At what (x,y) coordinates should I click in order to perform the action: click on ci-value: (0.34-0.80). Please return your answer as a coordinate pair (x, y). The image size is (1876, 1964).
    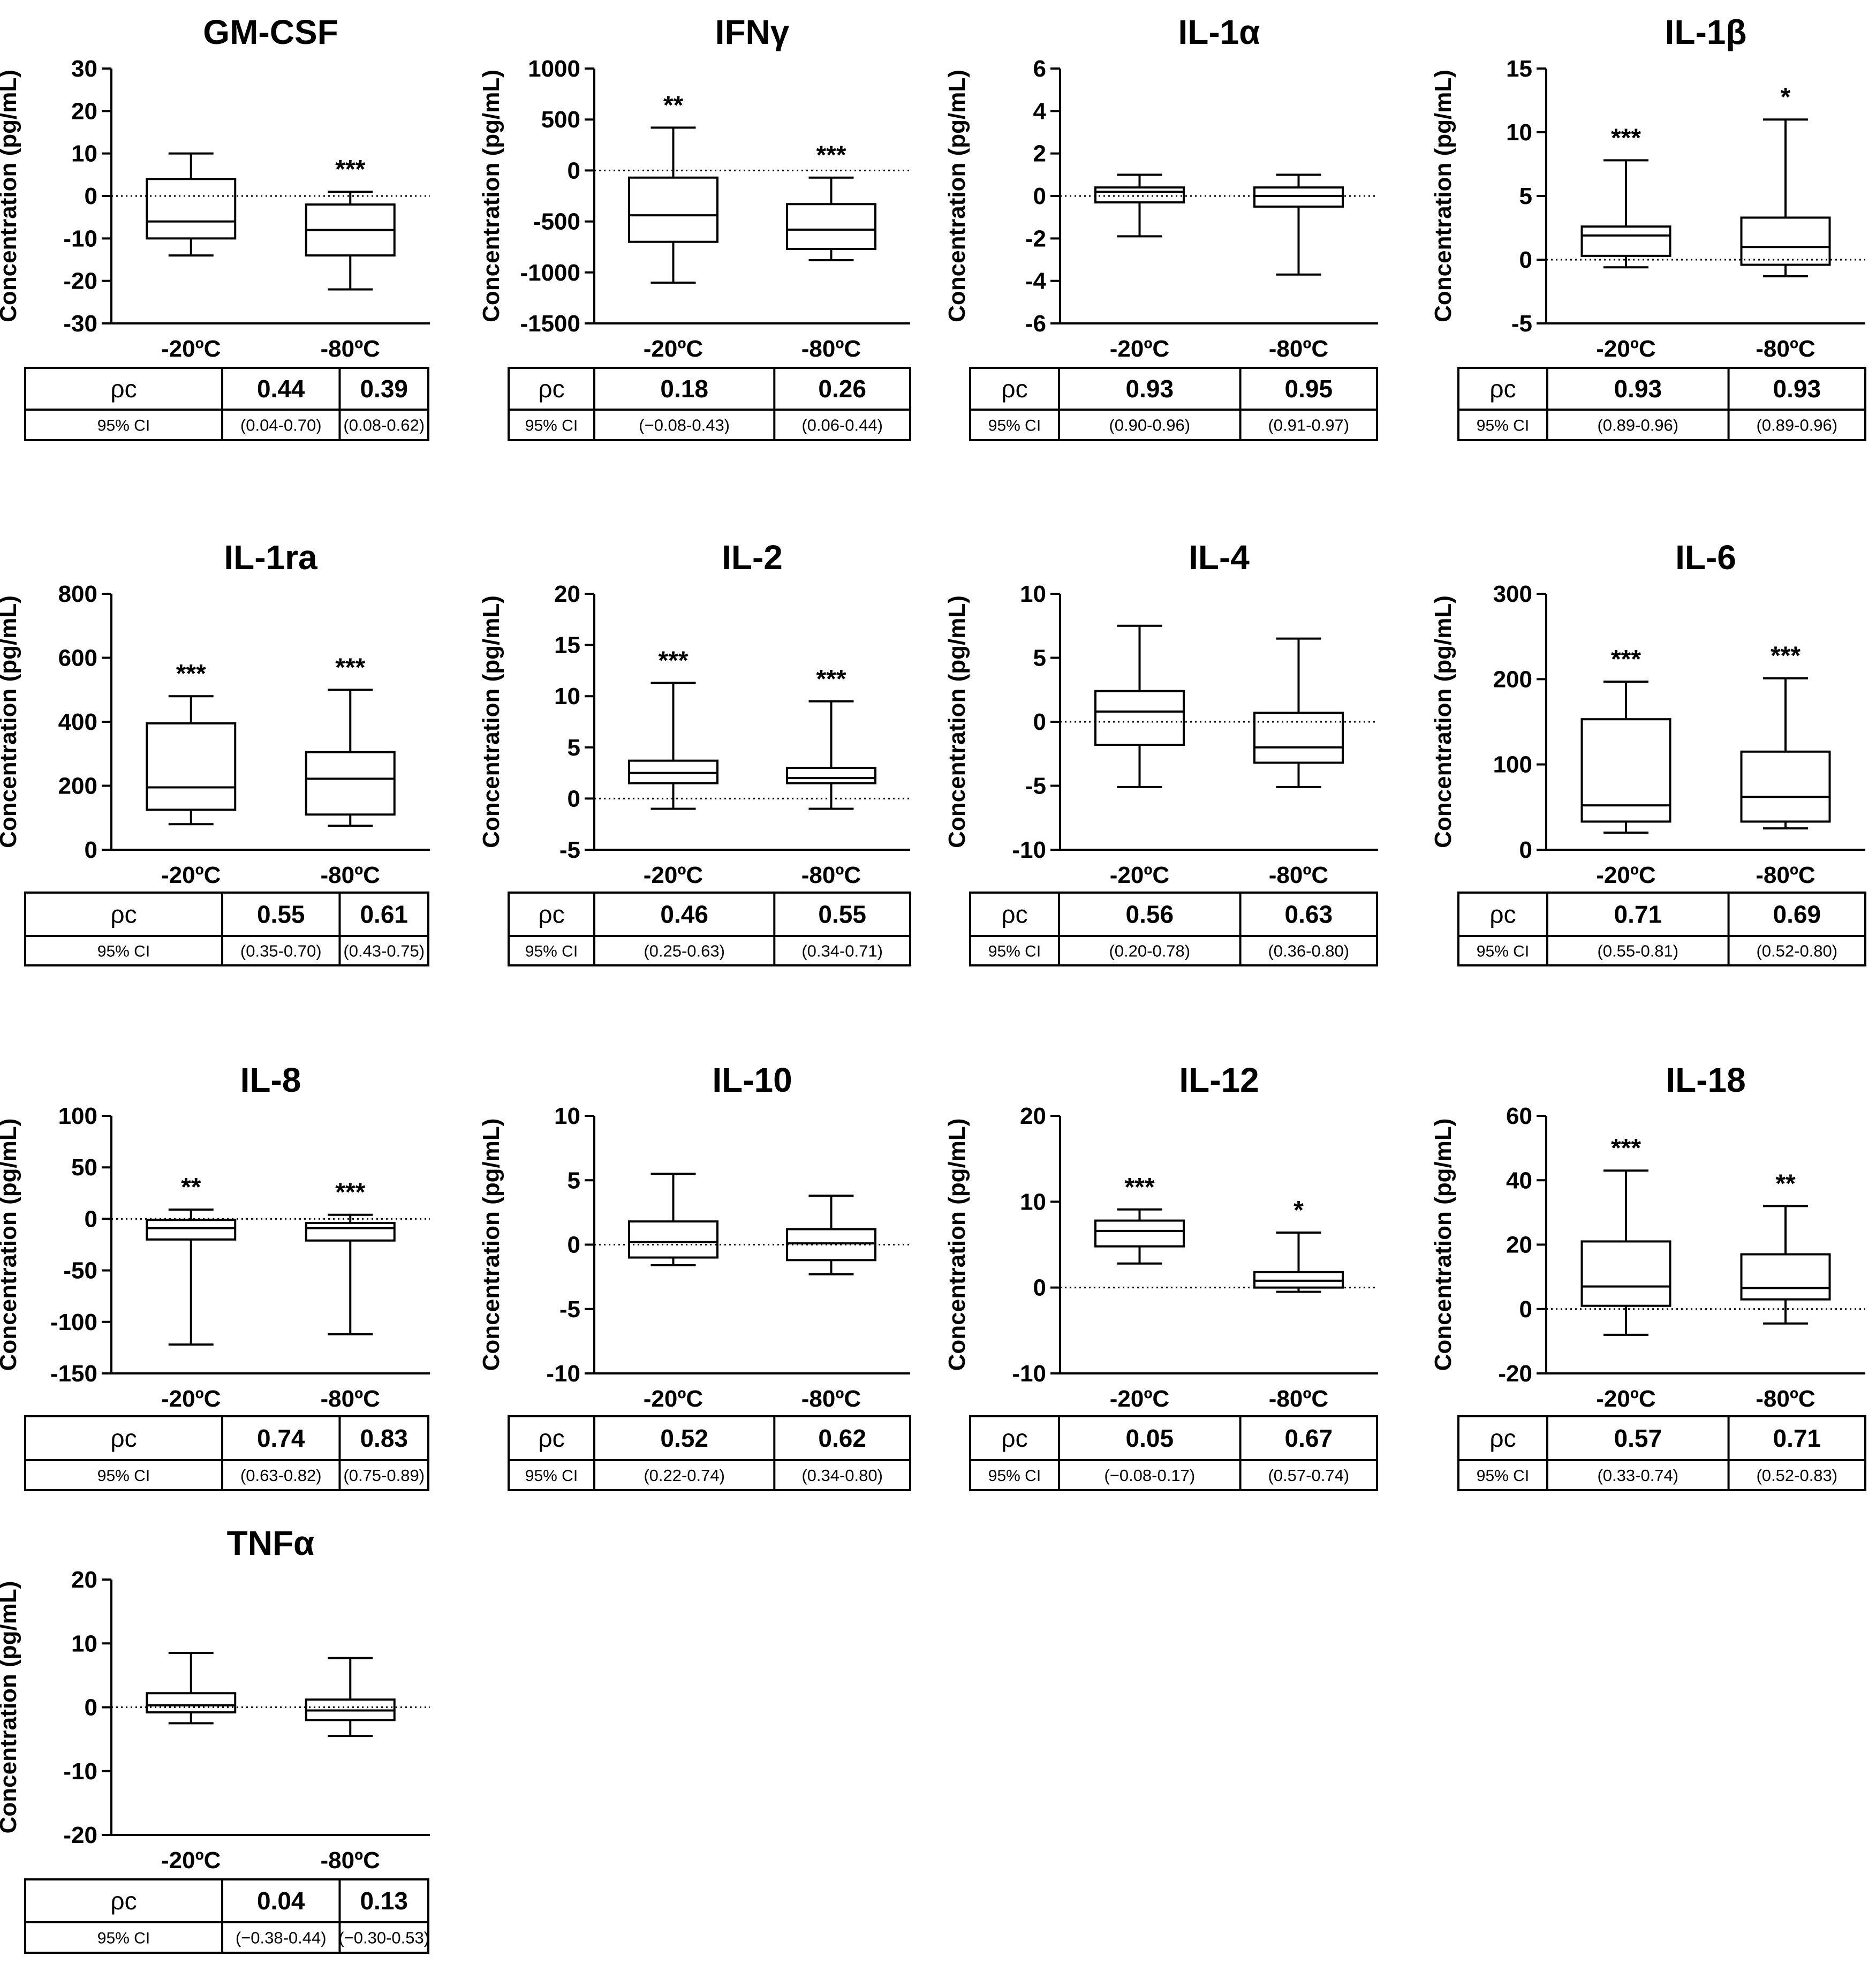
    Looking at the image, I should click on (842, 1475).